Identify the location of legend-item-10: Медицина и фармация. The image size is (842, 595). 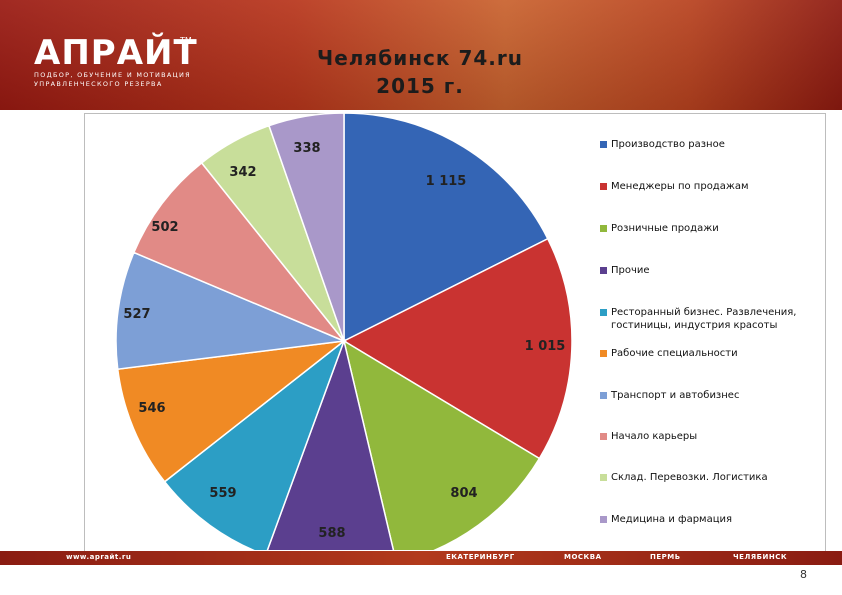
(708, 519).